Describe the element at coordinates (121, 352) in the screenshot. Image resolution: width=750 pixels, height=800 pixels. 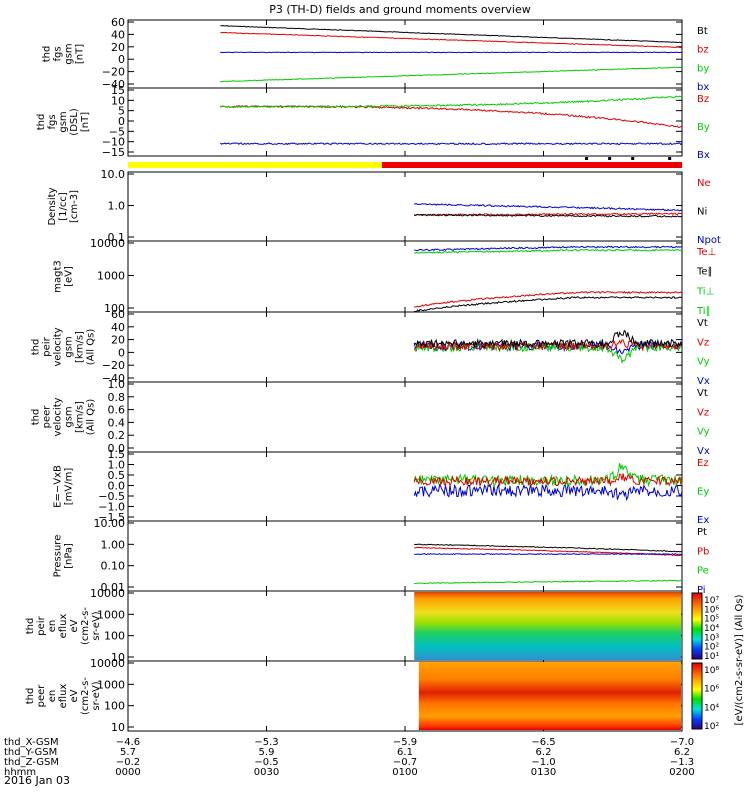
I see `y-tick-label: 0` at that location.